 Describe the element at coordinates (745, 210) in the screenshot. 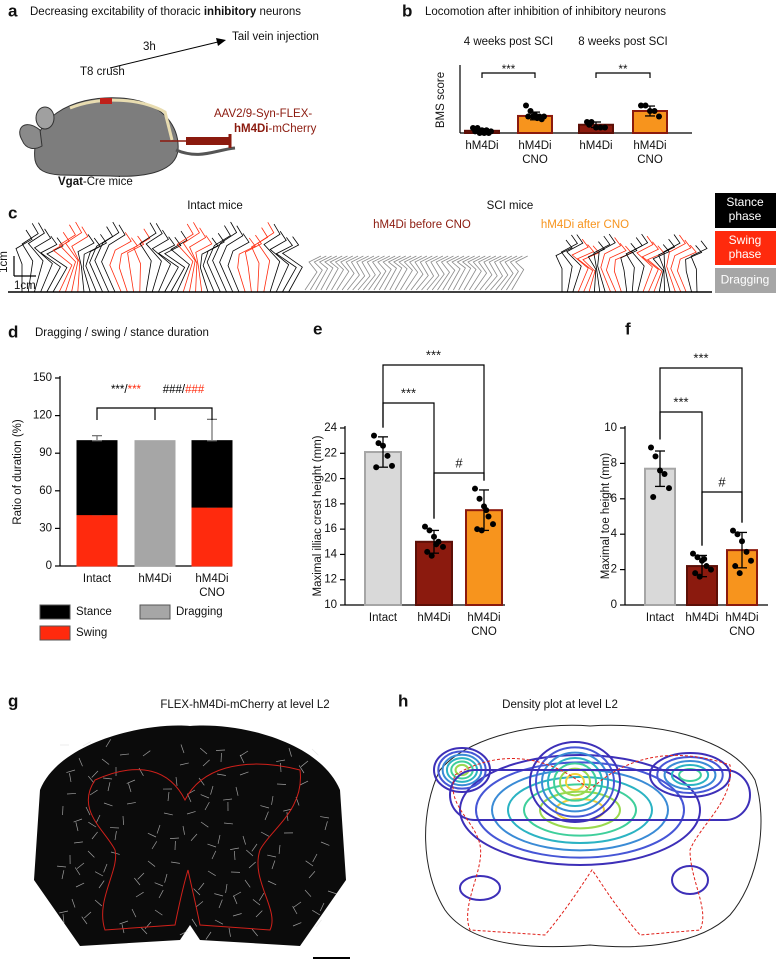

I see `legend-swatch` at that location.